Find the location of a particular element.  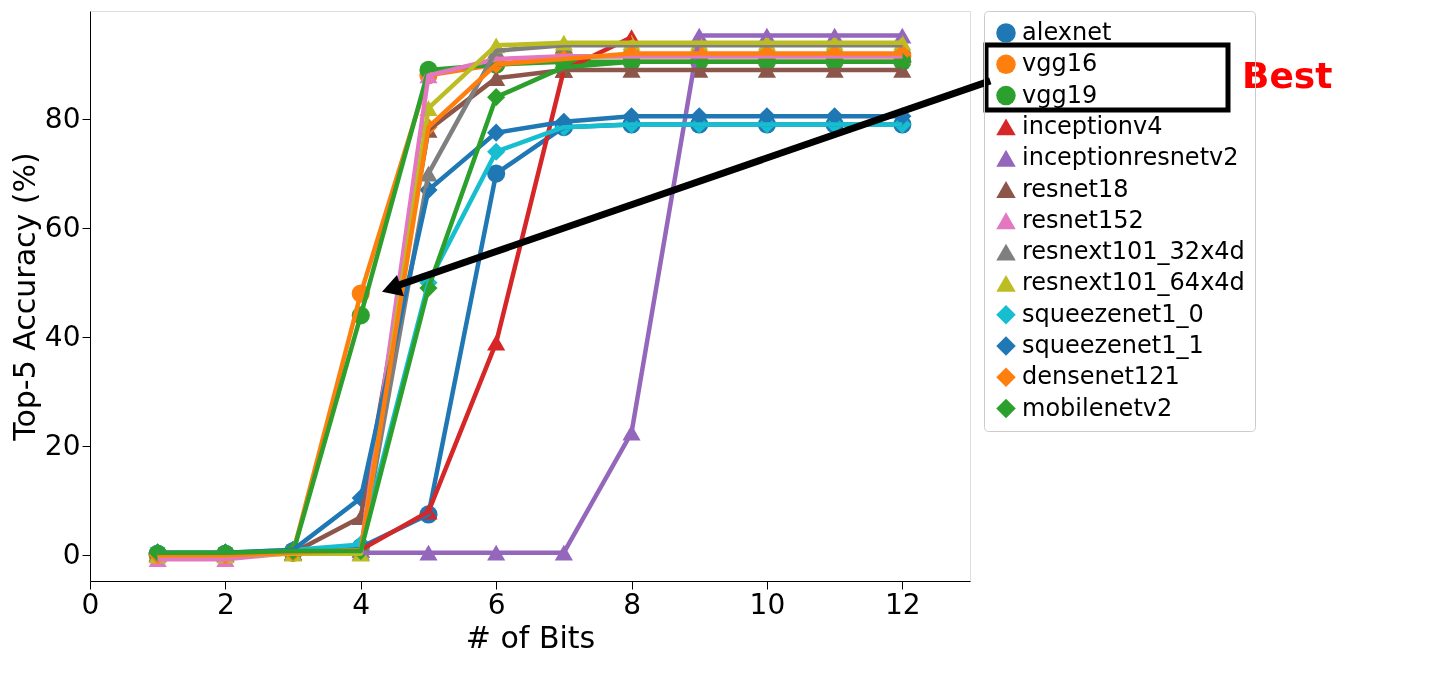

legend-label: alexnet is located at coordinates (1067, 32).